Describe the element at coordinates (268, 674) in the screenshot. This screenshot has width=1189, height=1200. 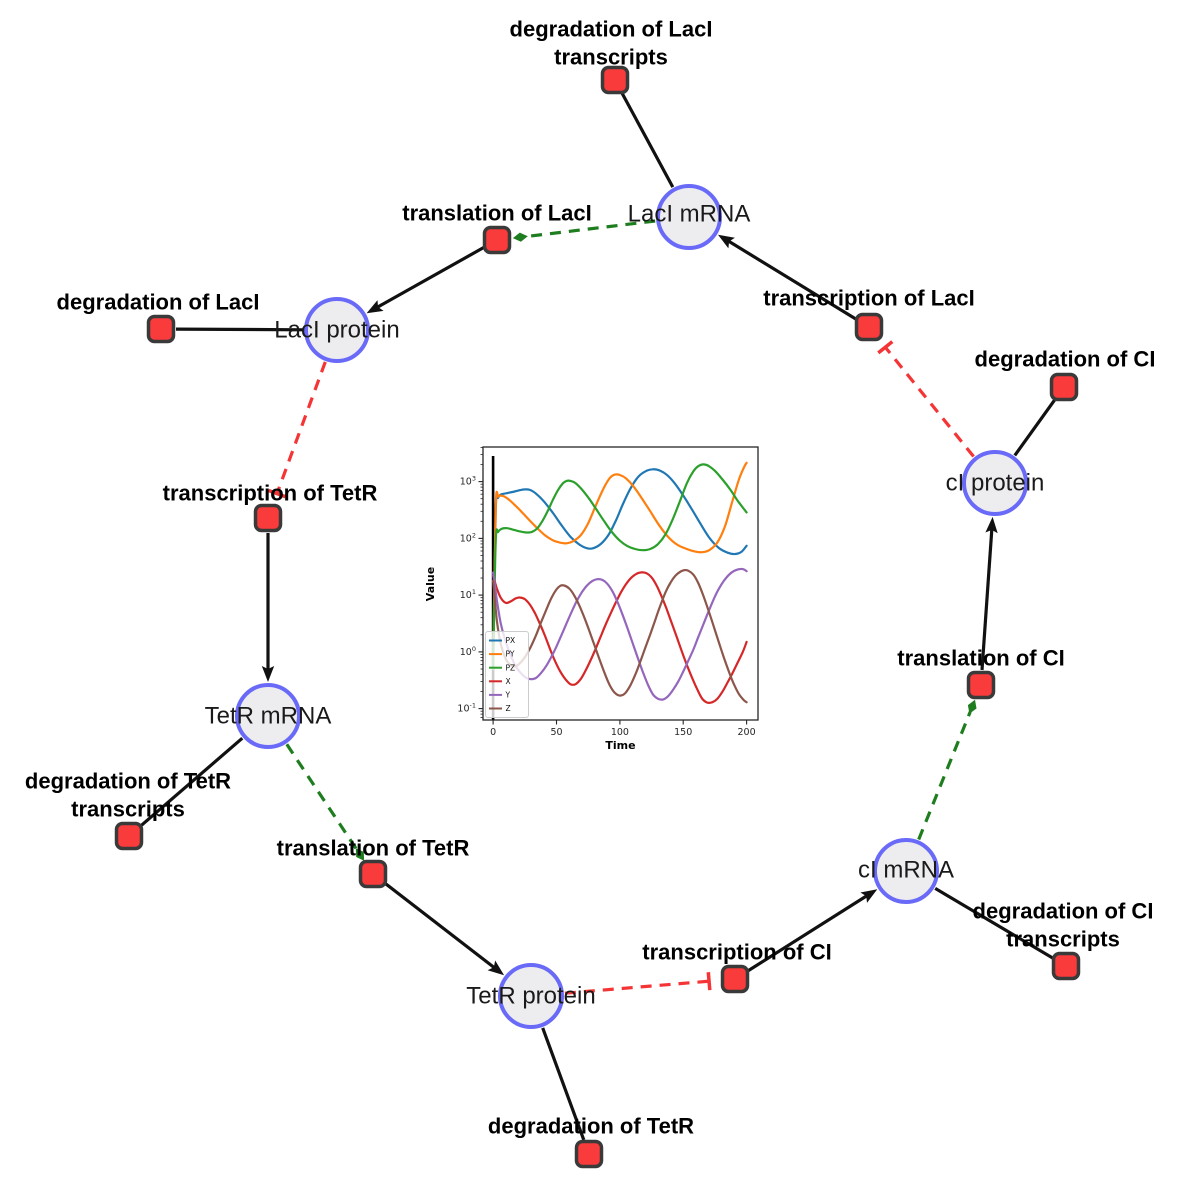
I see `arrowhead-tx_tetr-tetr_mrna` at that location.